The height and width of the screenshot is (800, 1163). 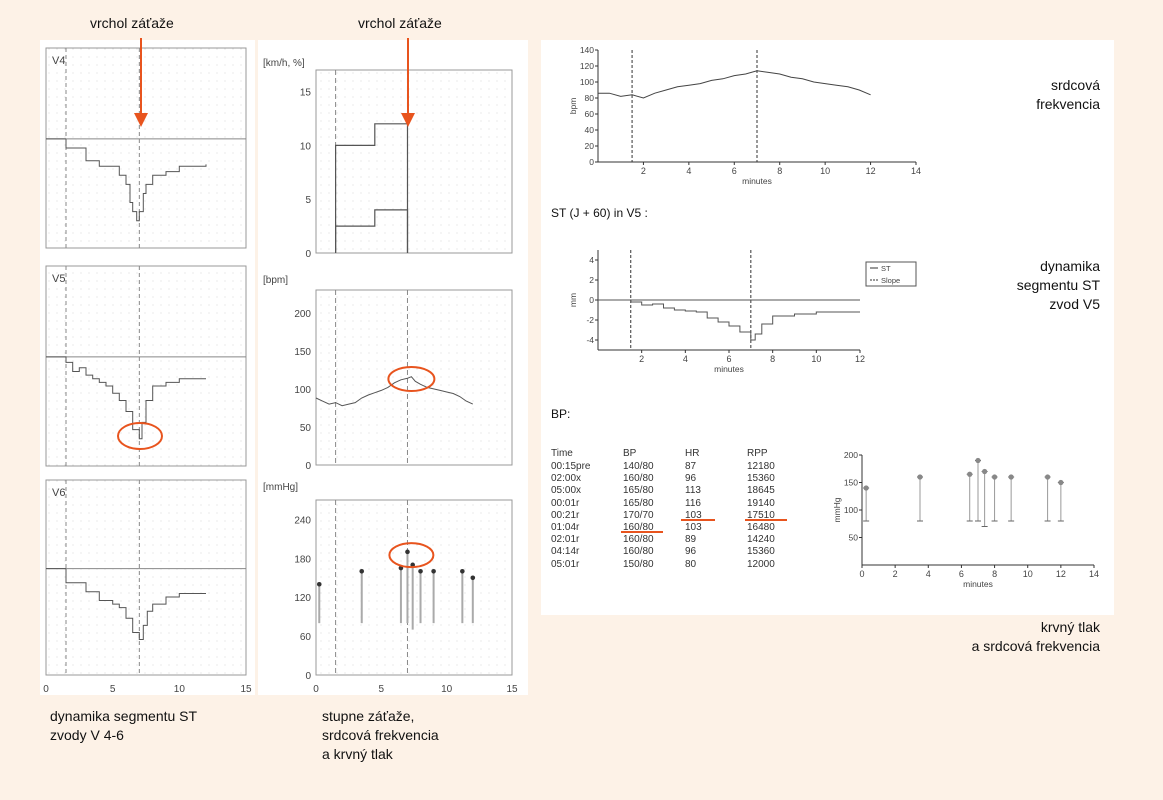 I want to click on hr-chart-left-frame, so click(x=414, y=377).